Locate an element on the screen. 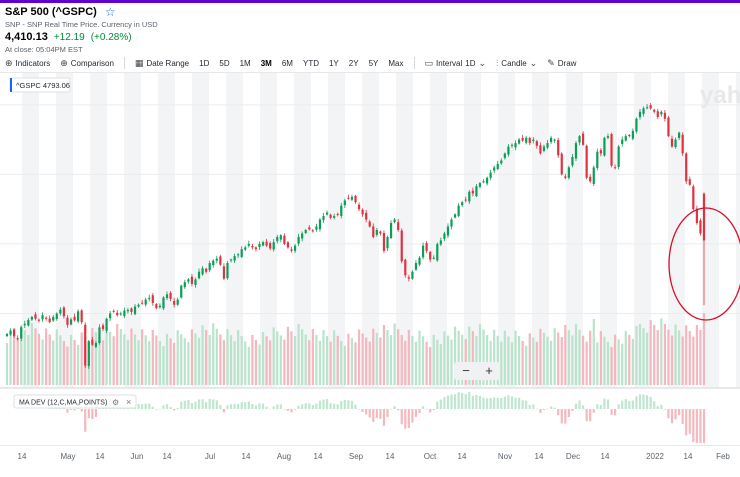 The image size is (740, 477). draw-button: ✎ Draw is located at coordinates (561, 63).